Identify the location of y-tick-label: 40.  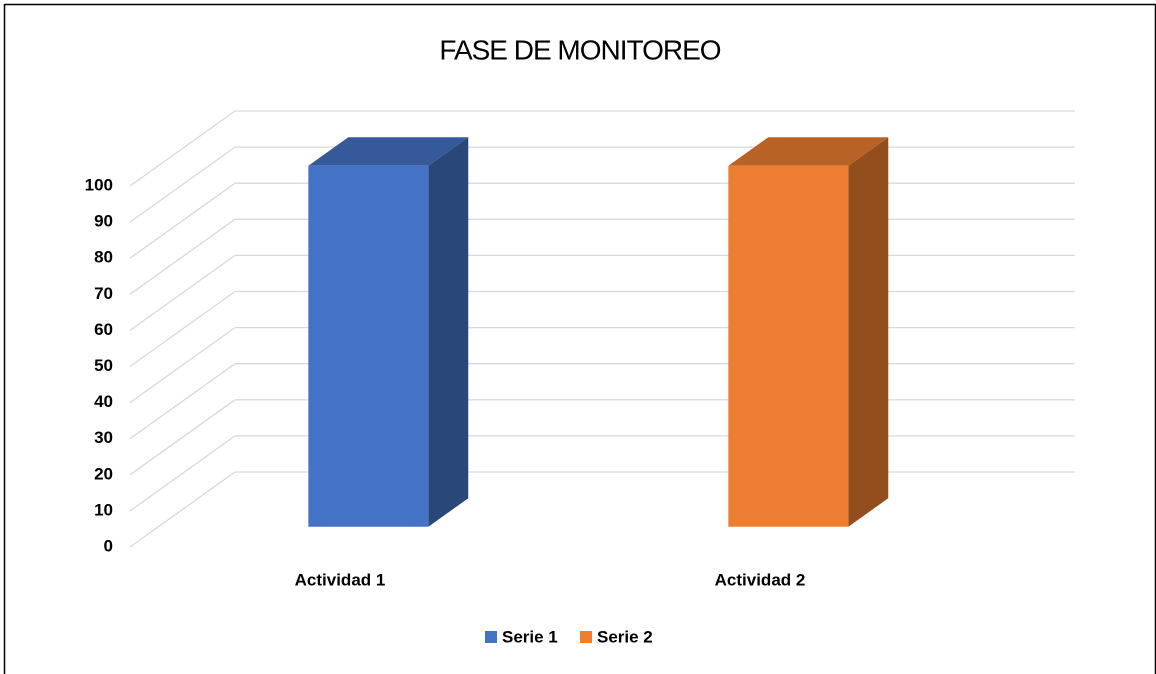
(103, 401).